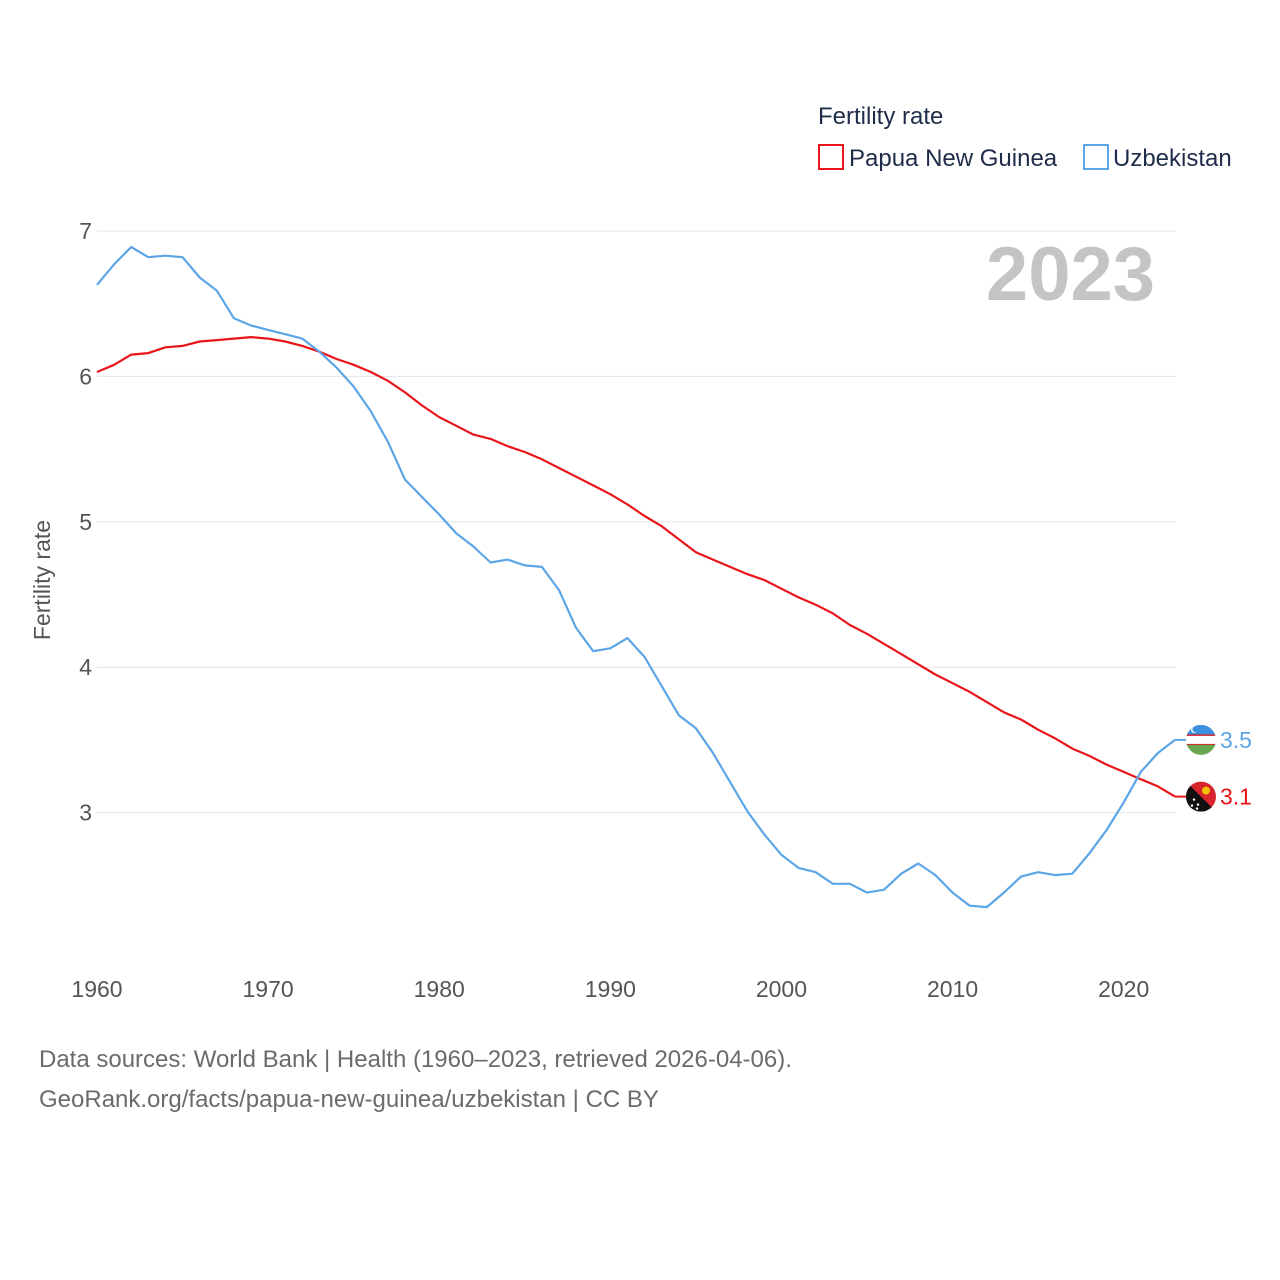  I want to click on legend-item-uzbekistan: Uzbekistan, so click(1157, 158).